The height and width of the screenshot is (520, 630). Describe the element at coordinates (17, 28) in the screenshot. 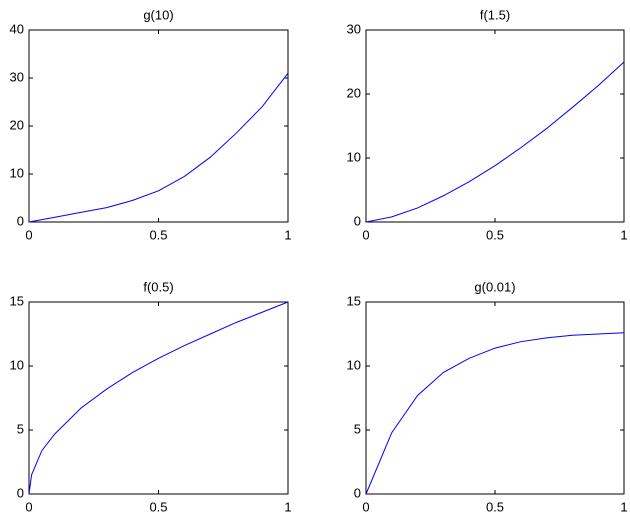

I see `y-tick-label: 40` at that location.